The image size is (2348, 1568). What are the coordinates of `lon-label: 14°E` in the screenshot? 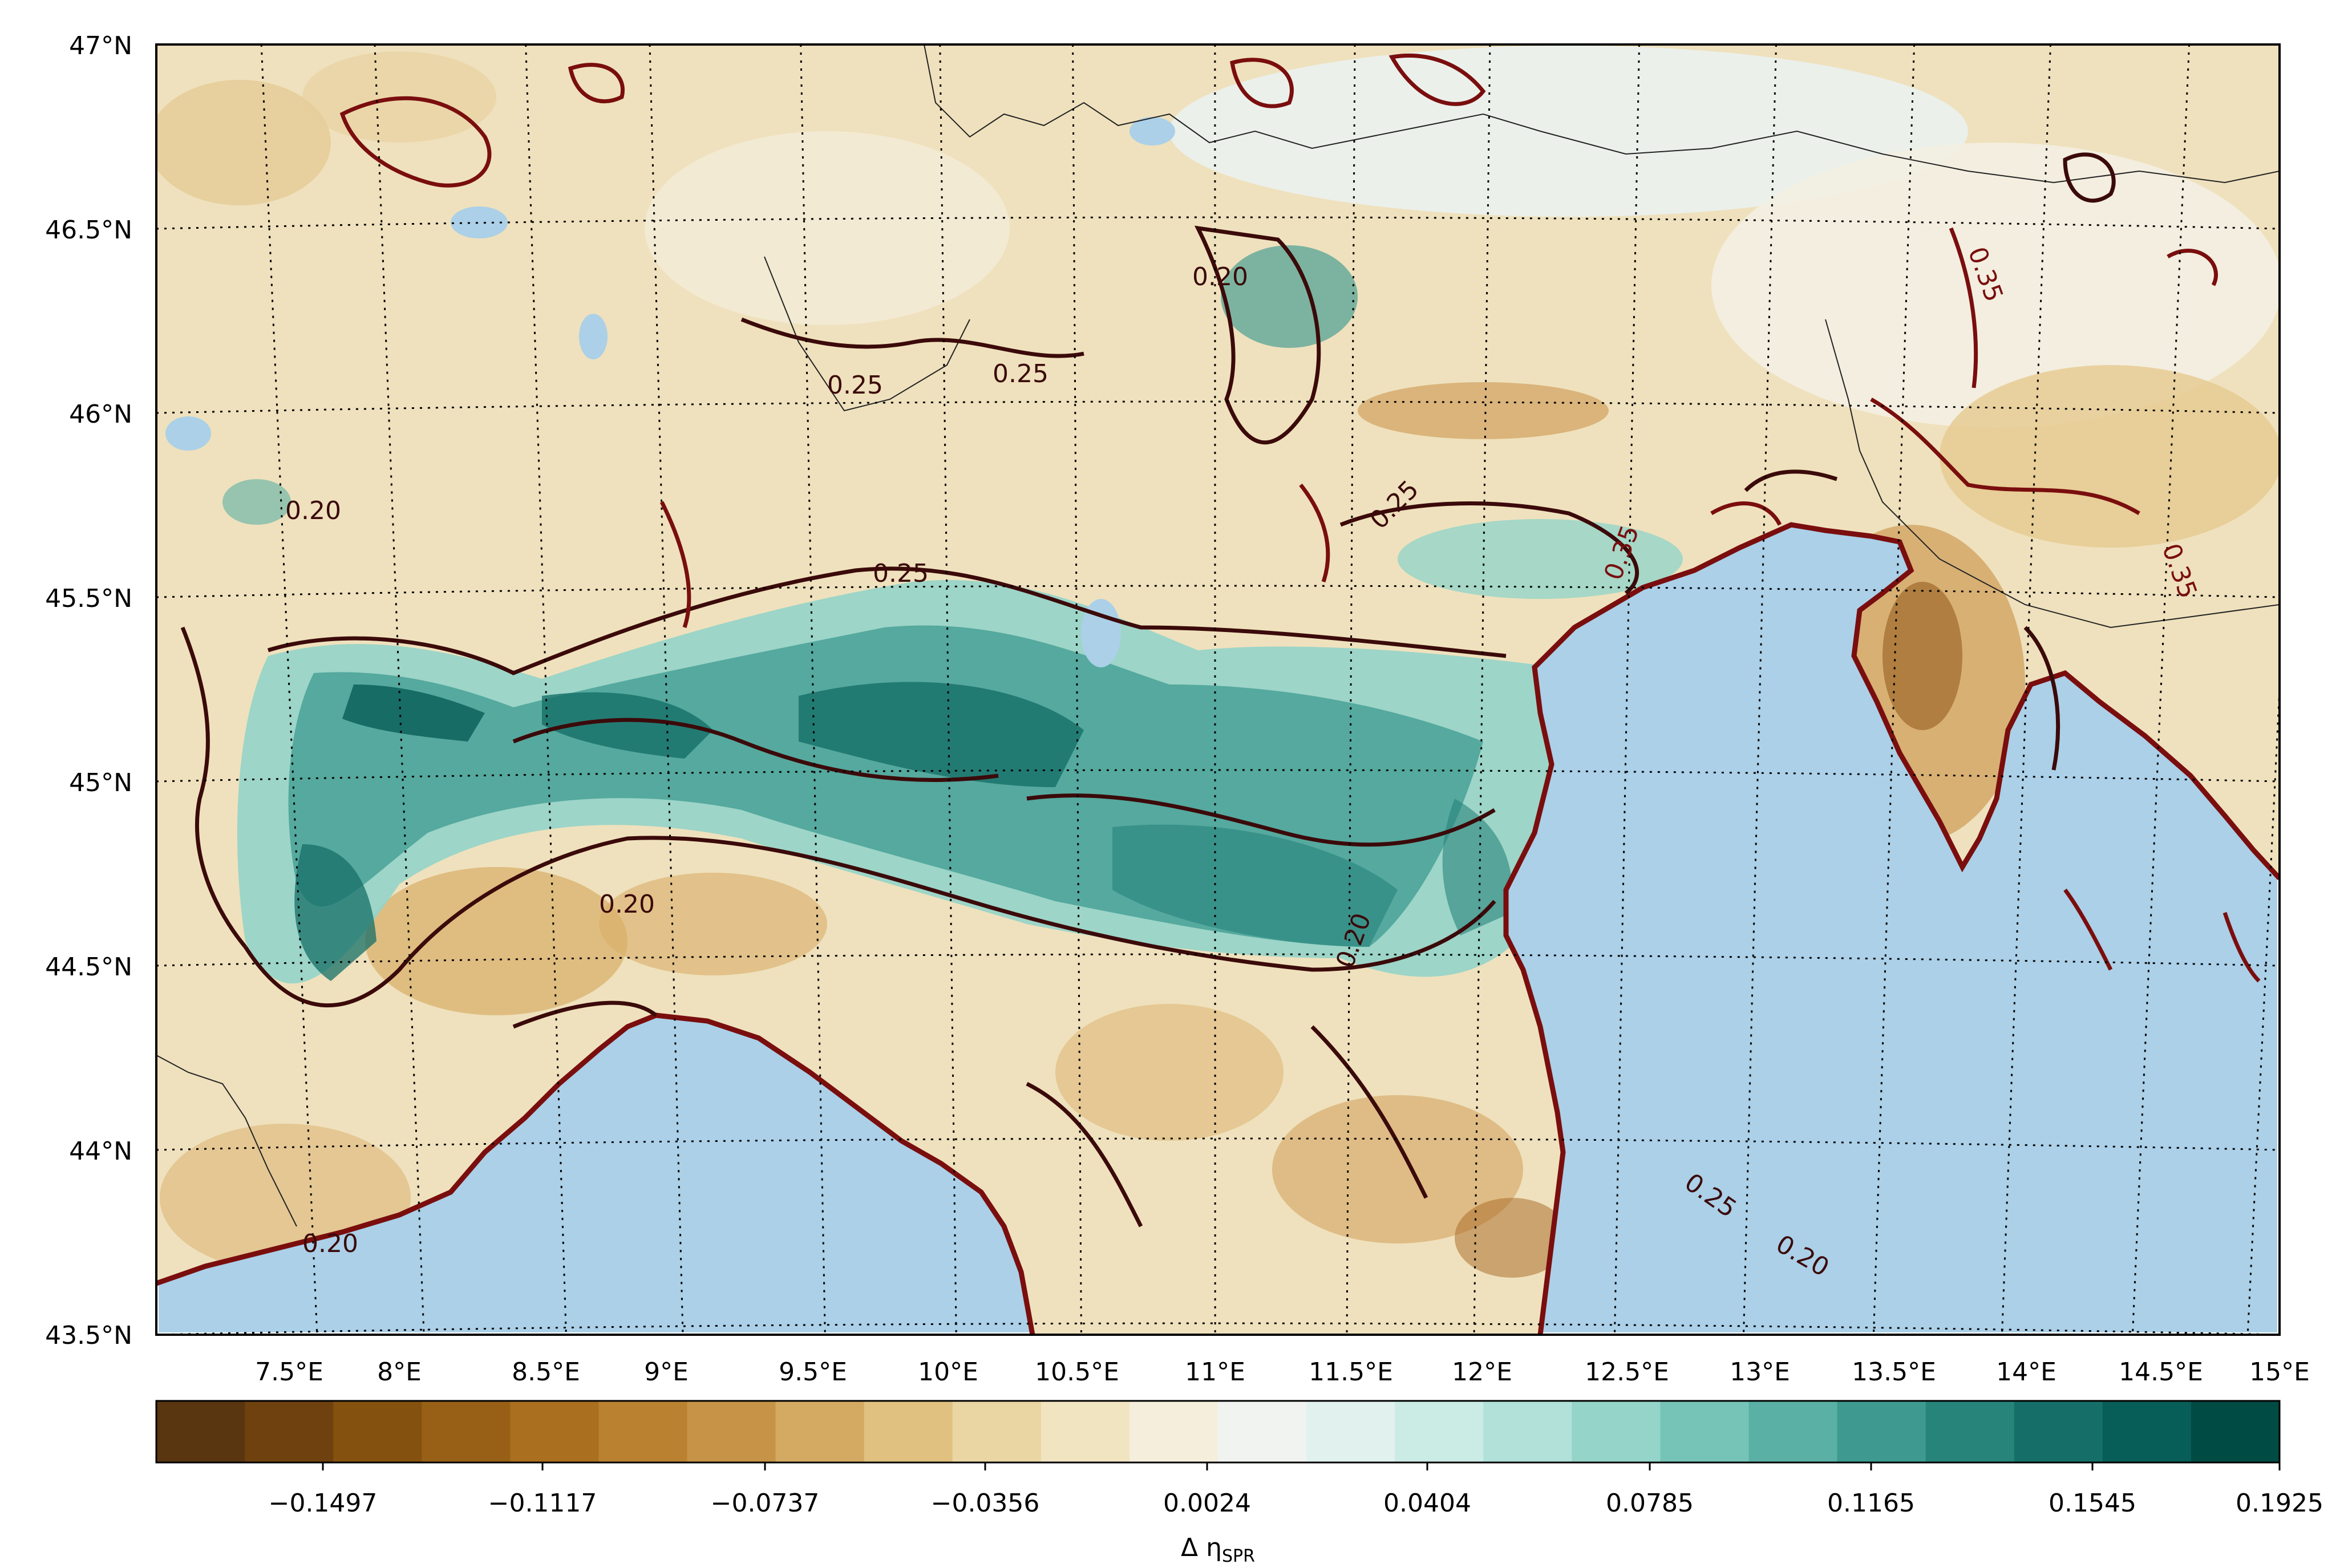 It's located at (2026, 1372).